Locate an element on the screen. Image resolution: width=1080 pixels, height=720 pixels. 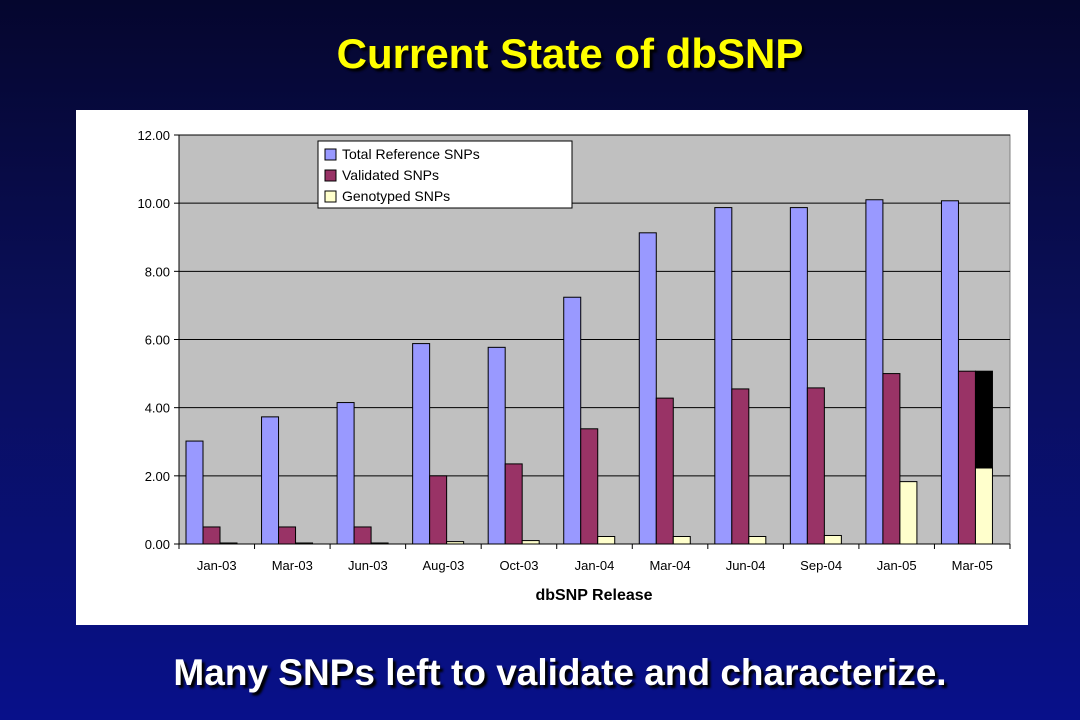
y-tick-label: 12.00 is located at coordinates (153, 135).